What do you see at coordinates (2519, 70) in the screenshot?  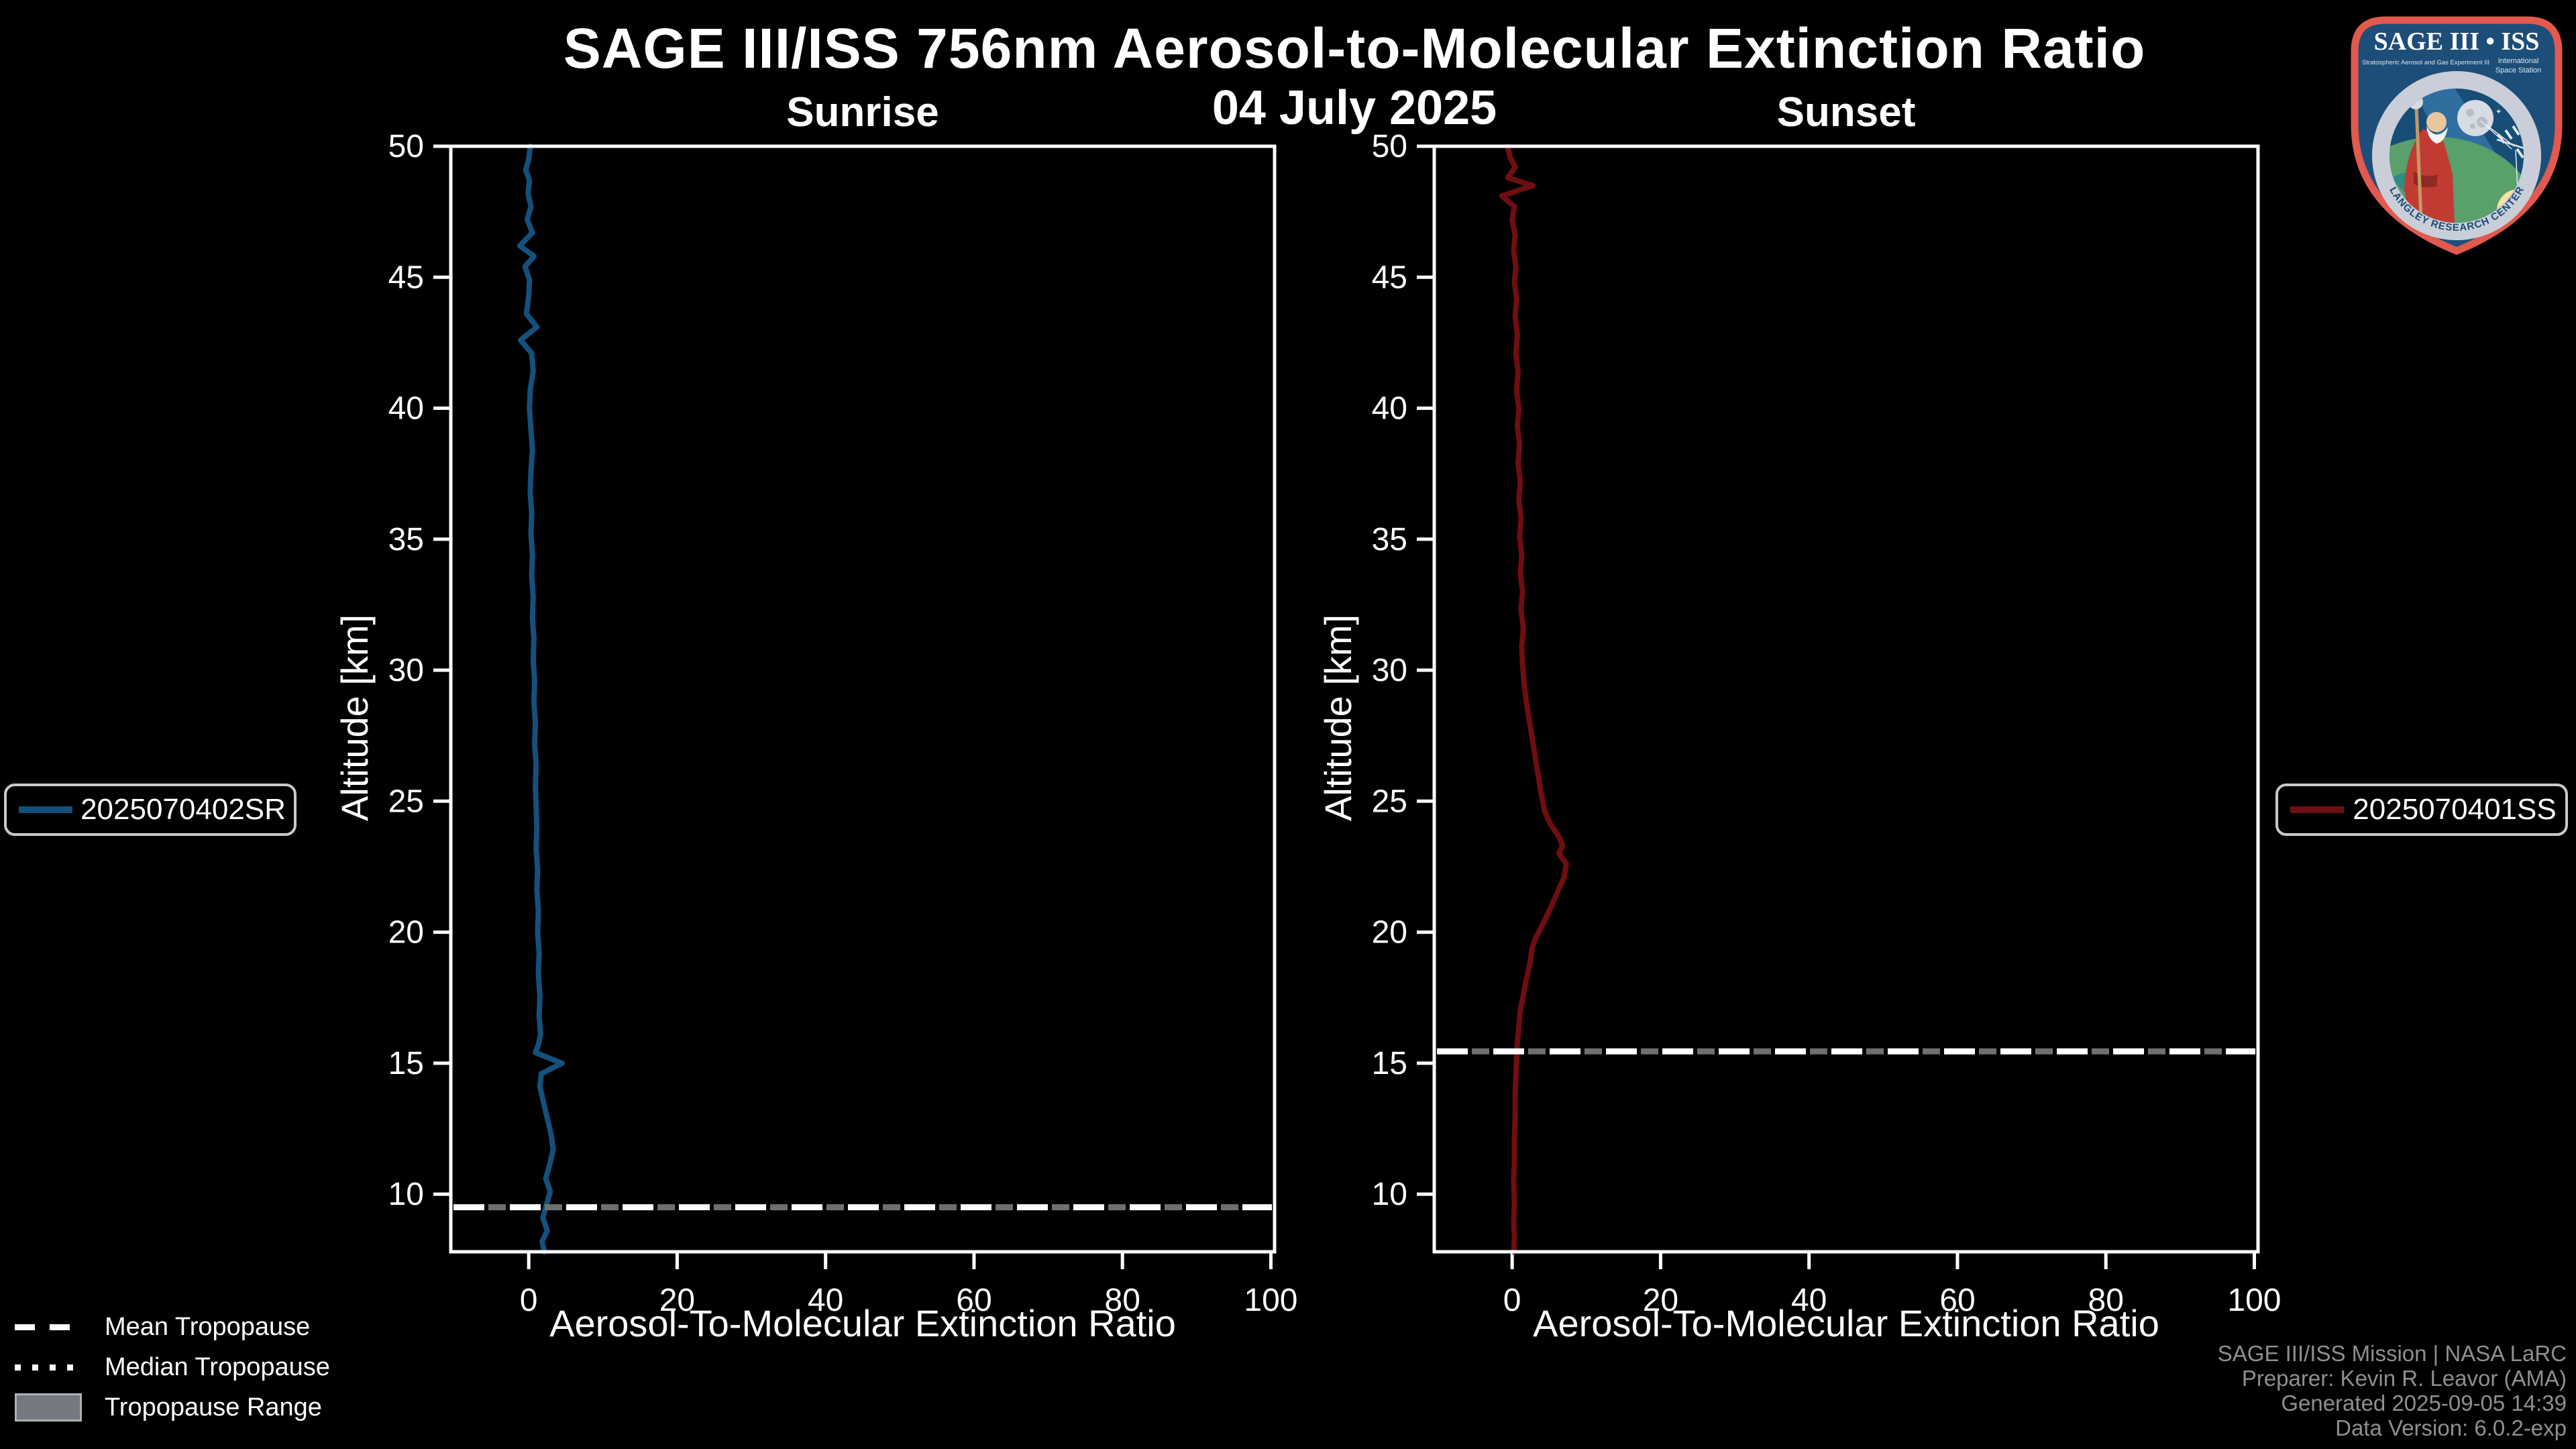 I see `logo-subtitle-right-2: Space Station` at bounding box center [2519, 70].